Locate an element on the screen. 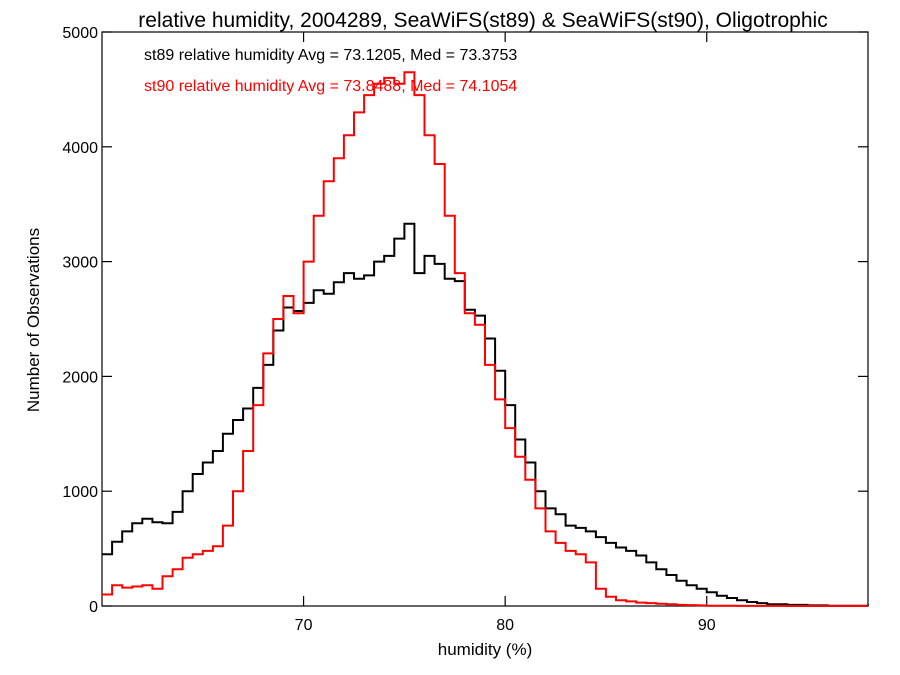 This screenshot has width=900, height=675. y-tick-label: 3000 is located at coordinates (80, 263).